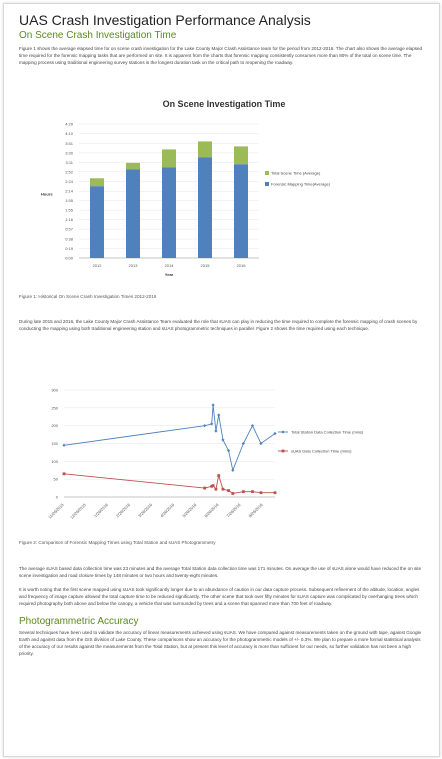 The image size is (442, 759). What do you see at coordinates (267, 184) in the screenshot?
I see `legend-swatch-forensic-mapping` at bounding box center [267, 184].